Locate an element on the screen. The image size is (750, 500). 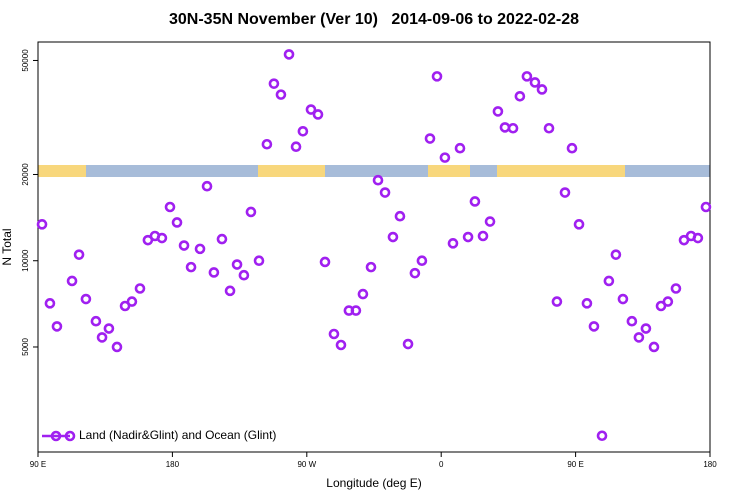
y-axis-label: N Total is located at coordinates (7, 246).